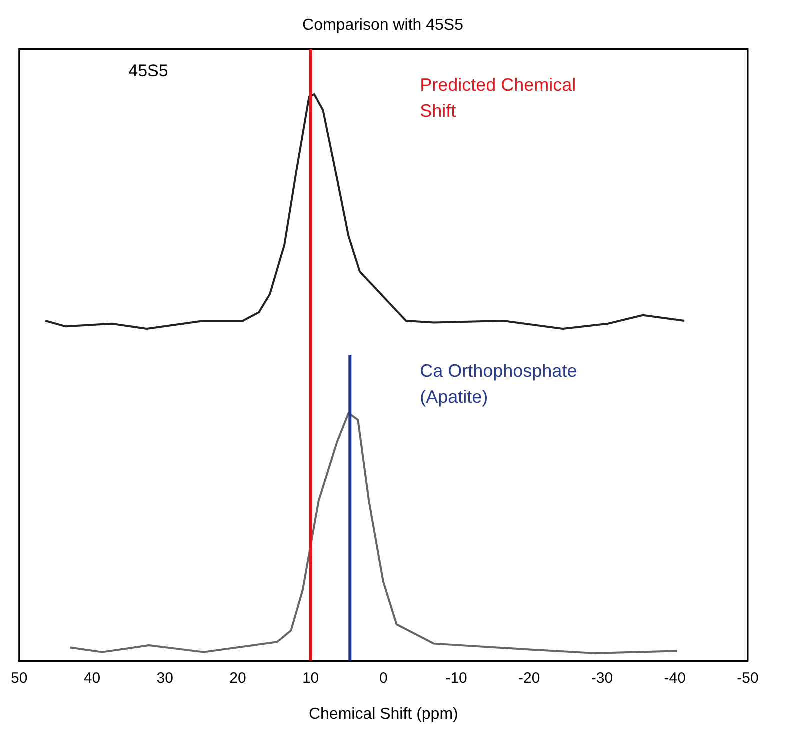 The height and width of the screenshot is (736, 788). I want to click on ref-line-label: Ca Orthophosphate (Apatite), so click(499, 383).